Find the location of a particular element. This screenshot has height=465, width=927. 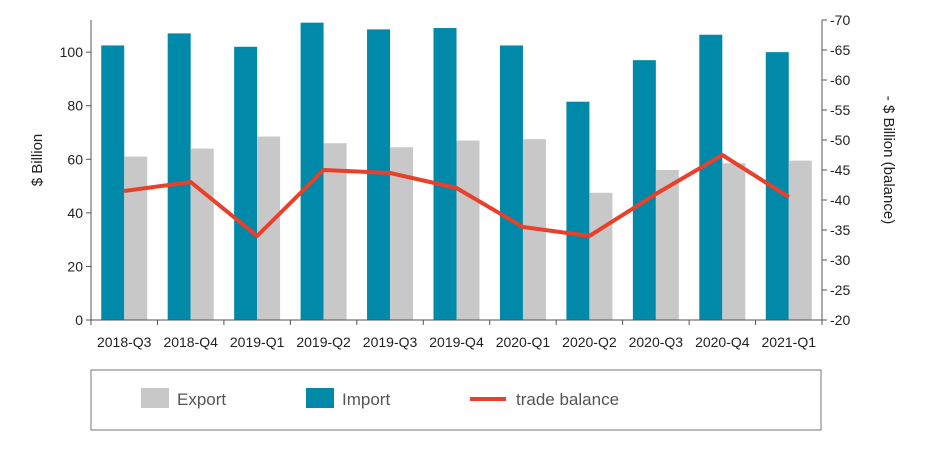

x-tick-label: 2021-Q1 is located at coordinates (789, 342).